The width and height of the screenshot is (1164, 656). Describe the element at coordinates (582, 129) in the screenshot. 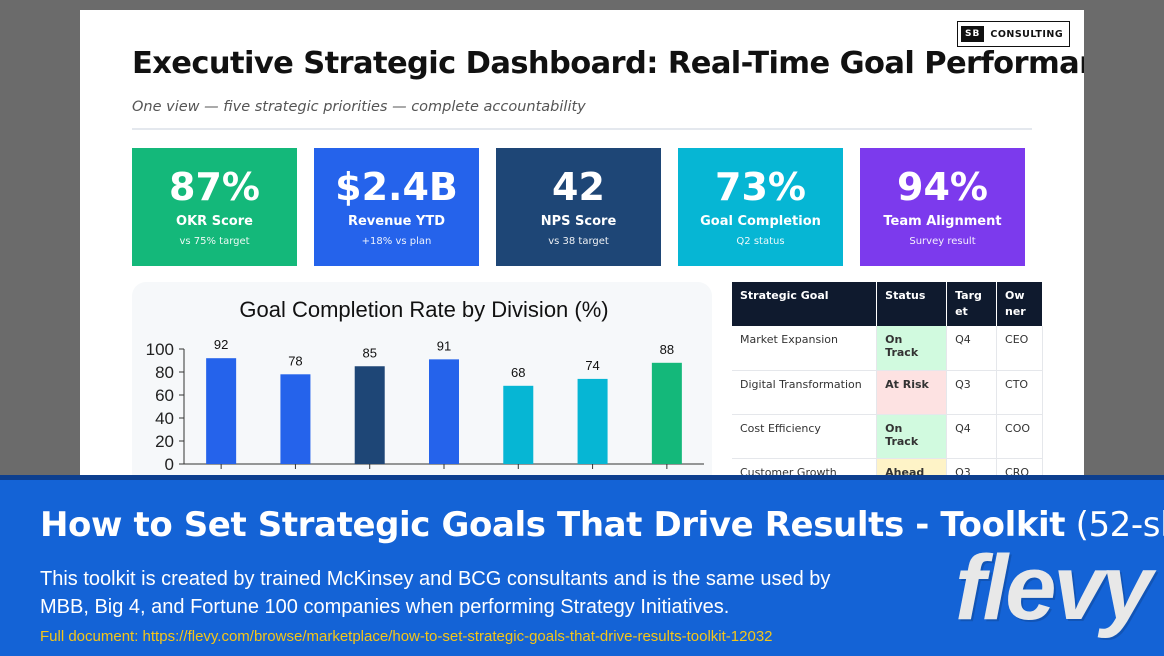

I see `title-divider` at that location.